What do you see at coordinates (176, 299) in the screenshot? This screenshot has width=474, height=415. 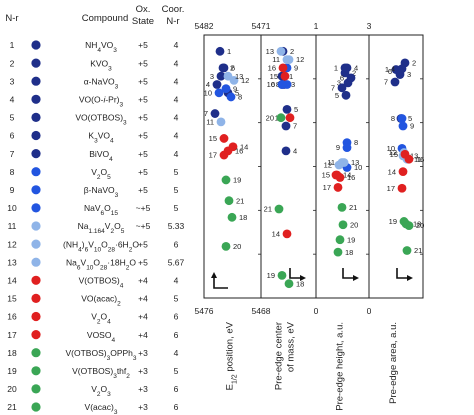 I see `coordination-number: 5` at bounding box center [176, 299].